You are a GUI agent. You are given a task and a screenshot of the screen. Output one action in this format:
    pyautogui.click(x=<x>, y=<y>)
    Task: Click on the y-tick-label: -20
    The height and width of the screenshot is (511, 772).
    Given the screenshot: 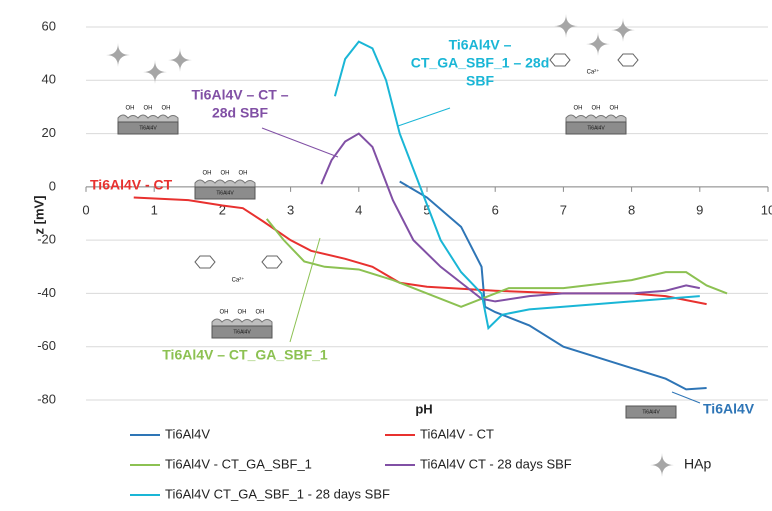 What is the action you would take?
    pyautogui.click(x=46, y=239)
    